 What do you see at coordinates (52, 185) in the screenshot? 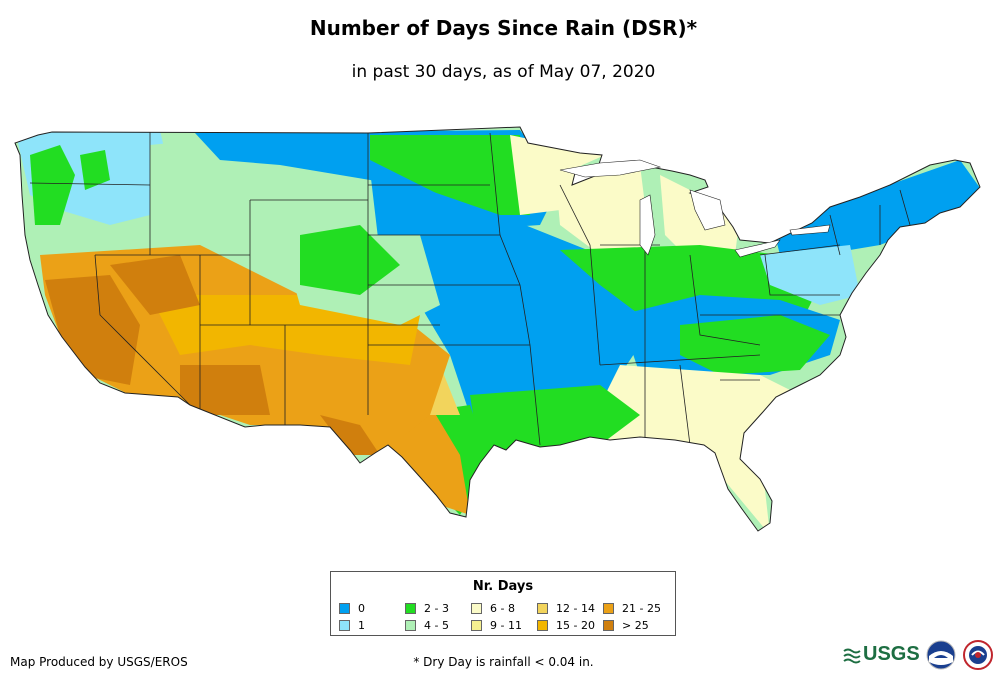
I see `zone-nw-green` at bounding box center [52, 185].